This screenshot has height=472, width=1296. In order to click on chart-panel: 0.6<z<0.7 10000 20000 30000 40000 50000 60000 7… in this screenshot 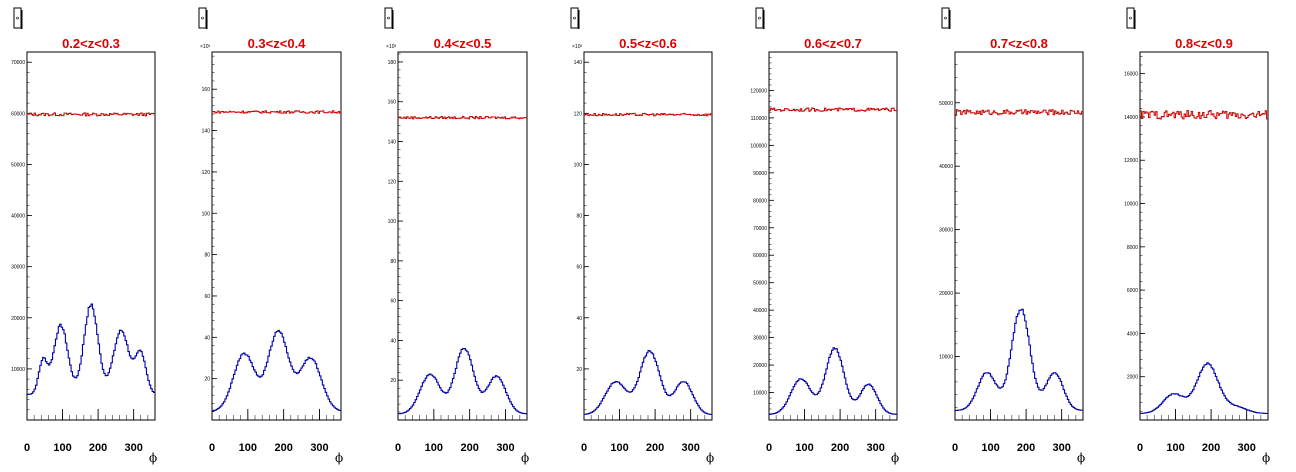, I will do `click(824, 236)`.